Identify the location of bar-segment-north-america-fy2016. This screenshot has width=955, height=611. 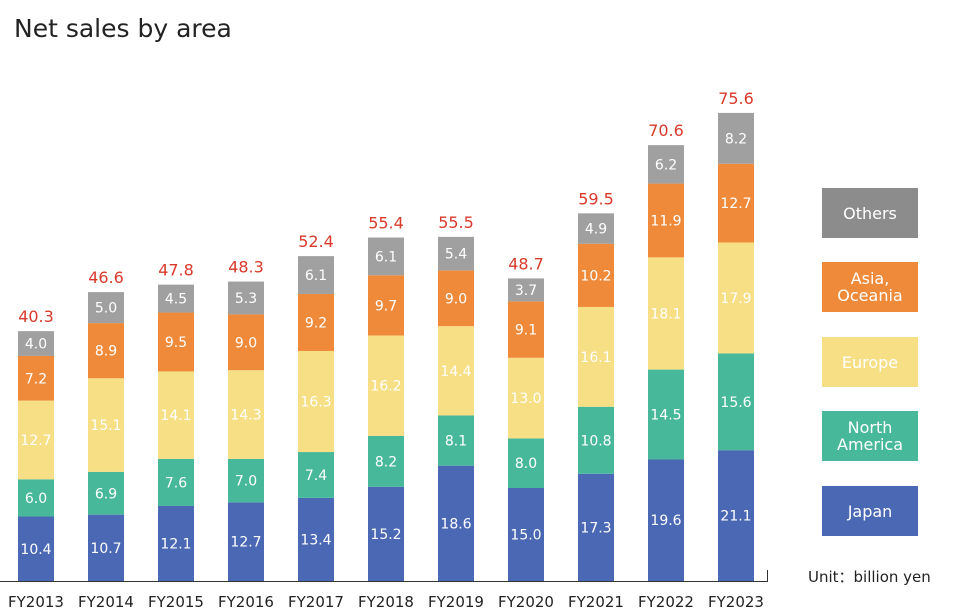
(246, 480).